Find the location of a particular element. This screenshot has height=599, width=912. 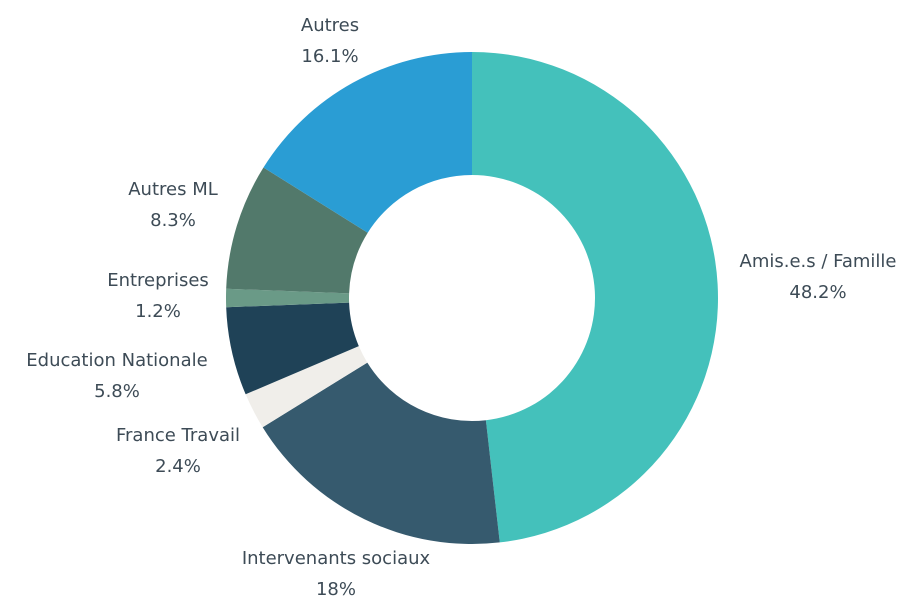

slice-label: Autres is located at coordinates (330, 25).